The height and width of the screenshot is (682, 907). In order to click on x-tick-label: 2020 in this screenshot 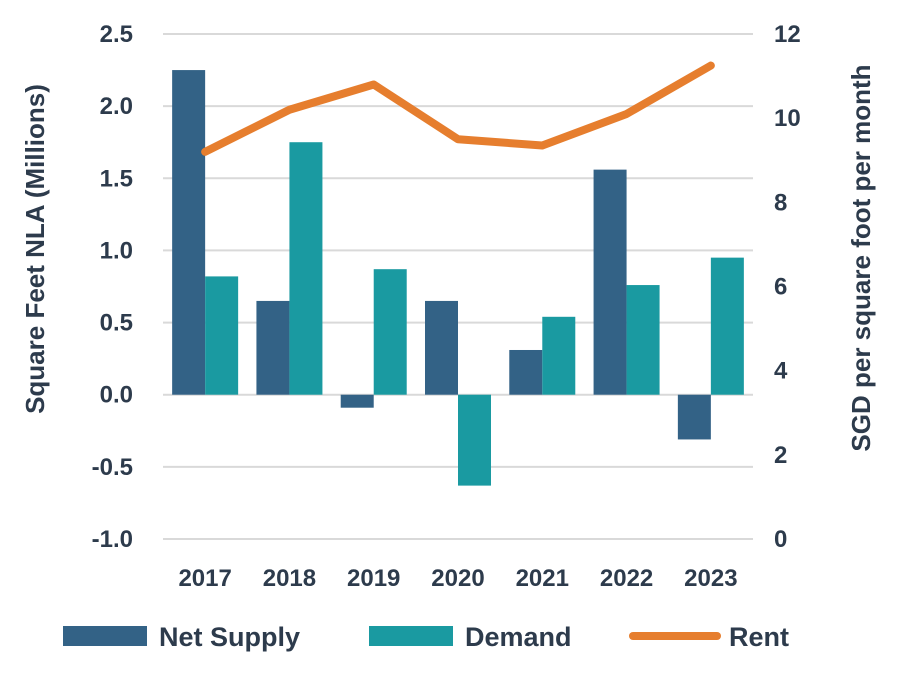, I will do `click(457, 578)`.